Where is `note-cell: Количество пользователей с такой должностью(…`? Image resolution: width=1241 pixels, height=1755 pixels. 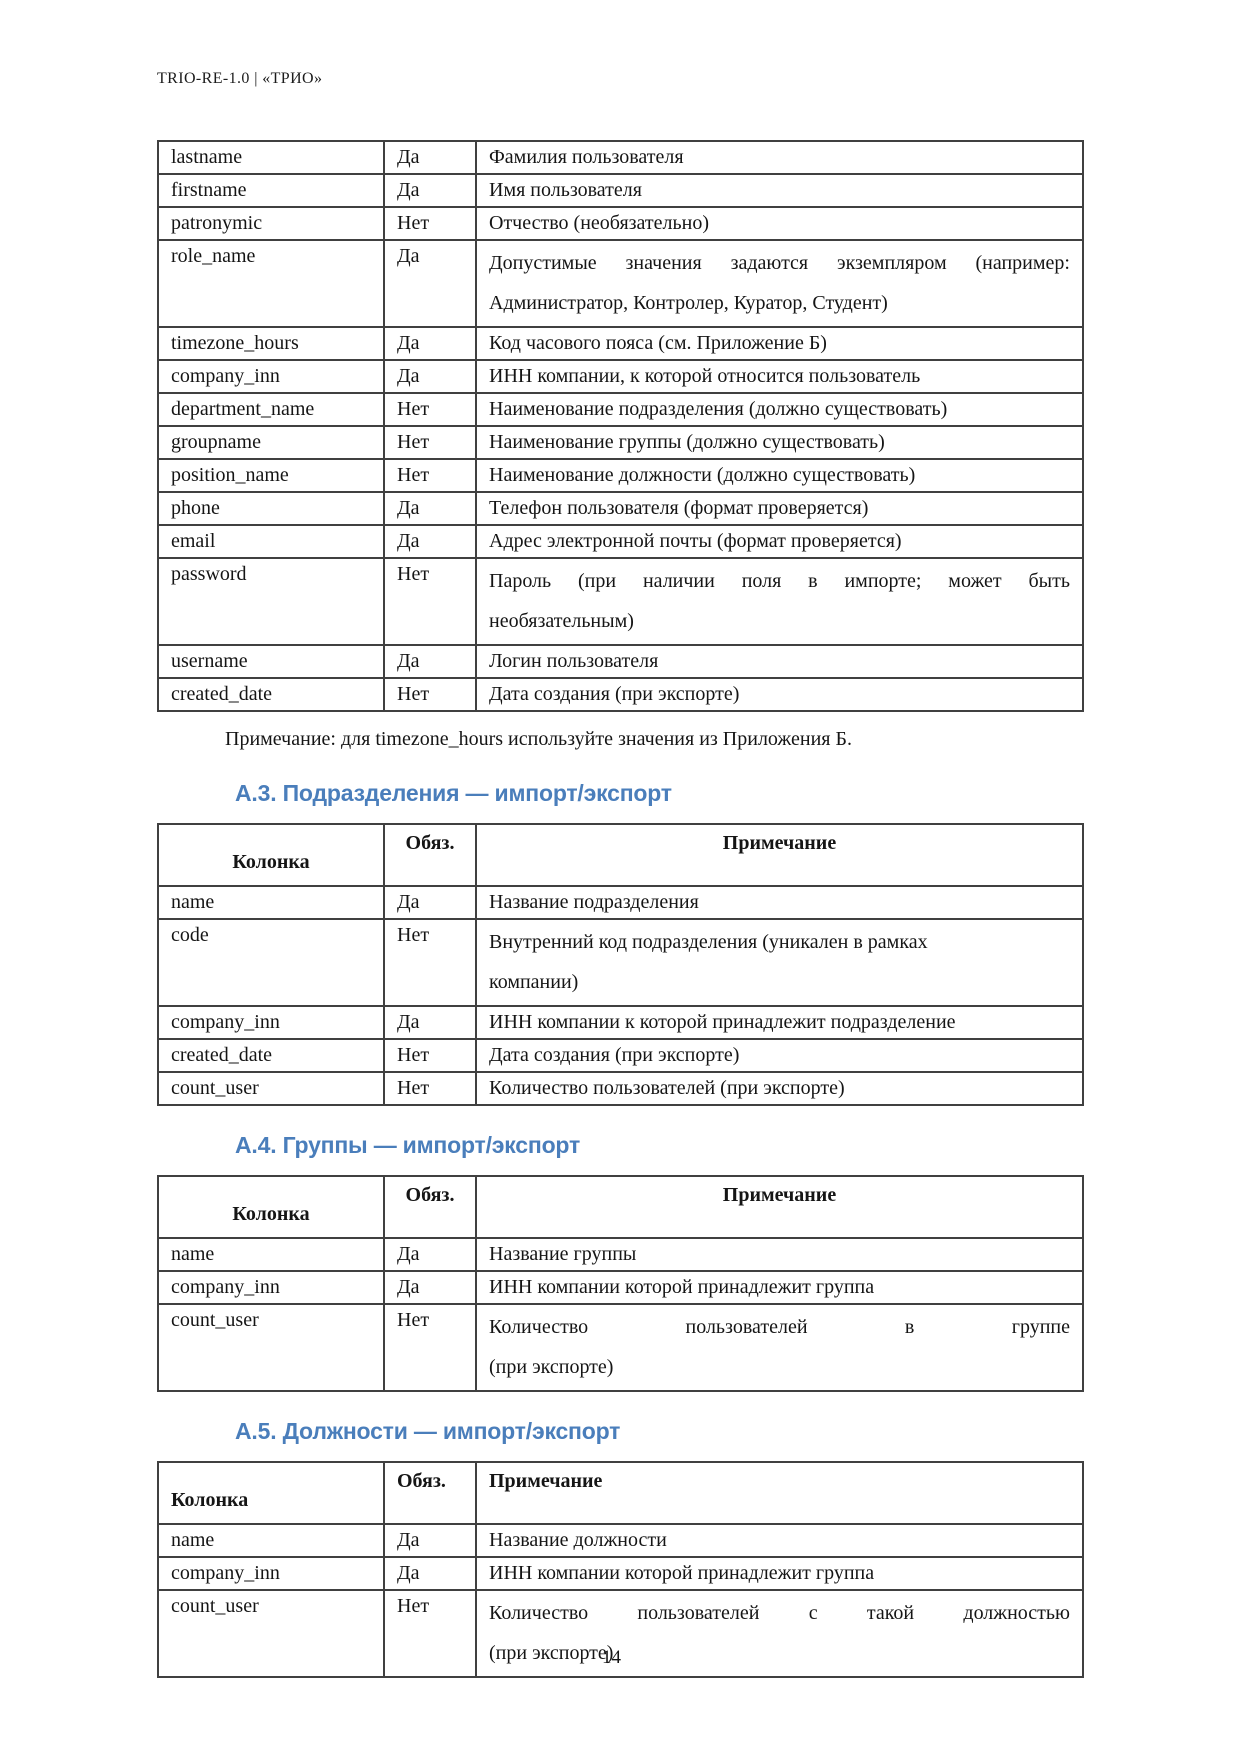
note-cell: Количество пользователей с такой должностью(… is located at coordinates (779, 1633).